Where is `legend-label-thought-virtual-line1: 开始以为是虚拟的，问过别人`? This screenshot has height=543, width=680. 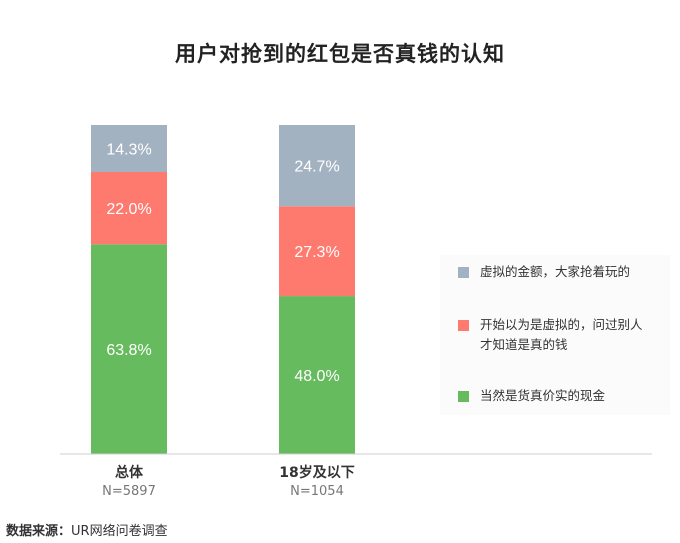 legend-label-thought-virtual-line1: 开始以为是虚拟的，问过别人 is located at coordinates (561, 324).